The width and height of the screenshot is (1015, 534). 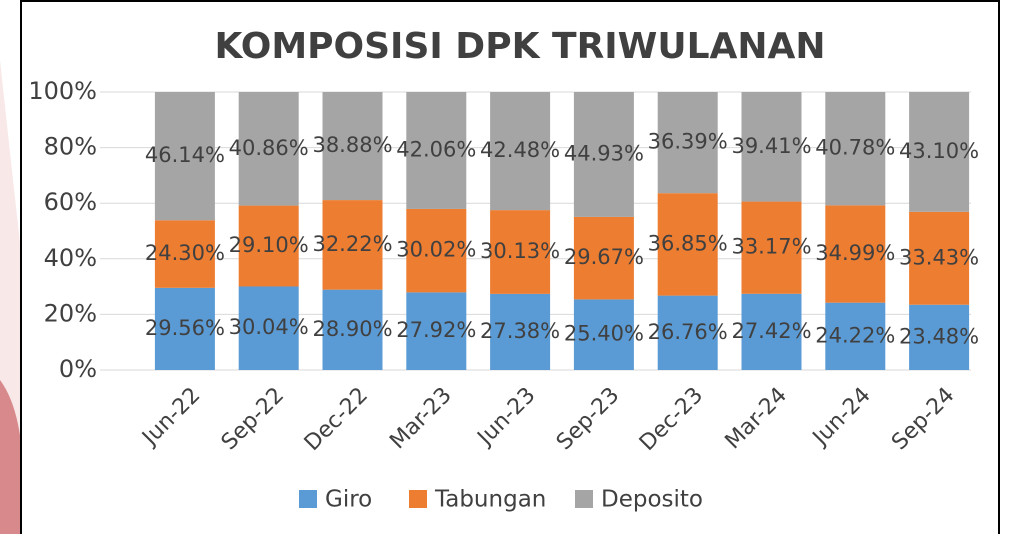 I want to click on data-label: 34.99%, so click(x=855, y=253).